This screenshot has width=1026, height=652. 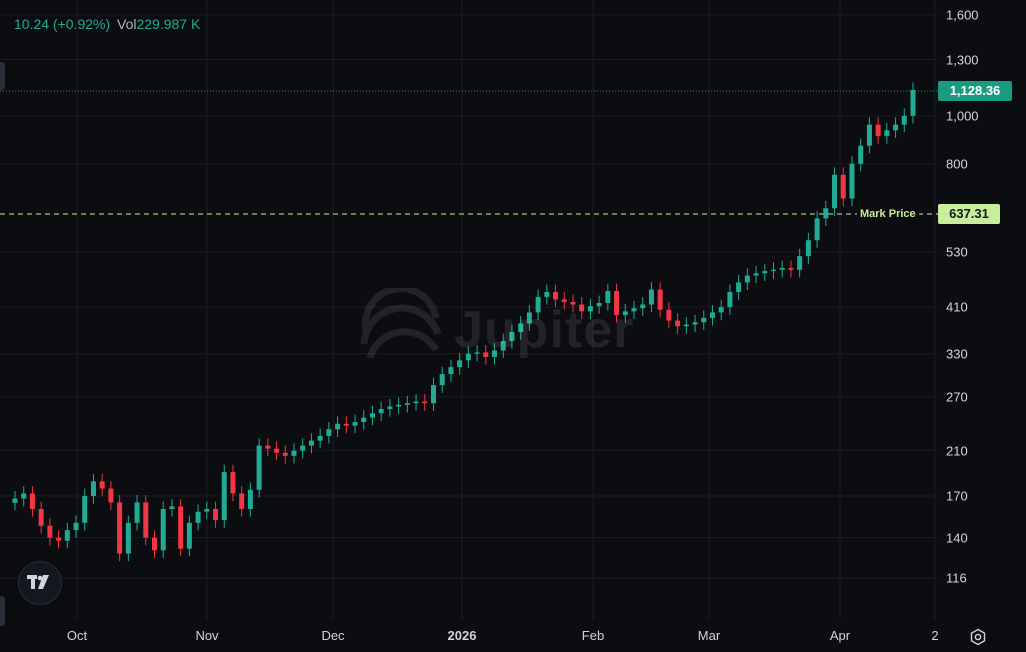 What do you see at coordinates (962, 60) in the screenshot?
I see `y-tick-label: 1,300` at bounding box center [962, 60].